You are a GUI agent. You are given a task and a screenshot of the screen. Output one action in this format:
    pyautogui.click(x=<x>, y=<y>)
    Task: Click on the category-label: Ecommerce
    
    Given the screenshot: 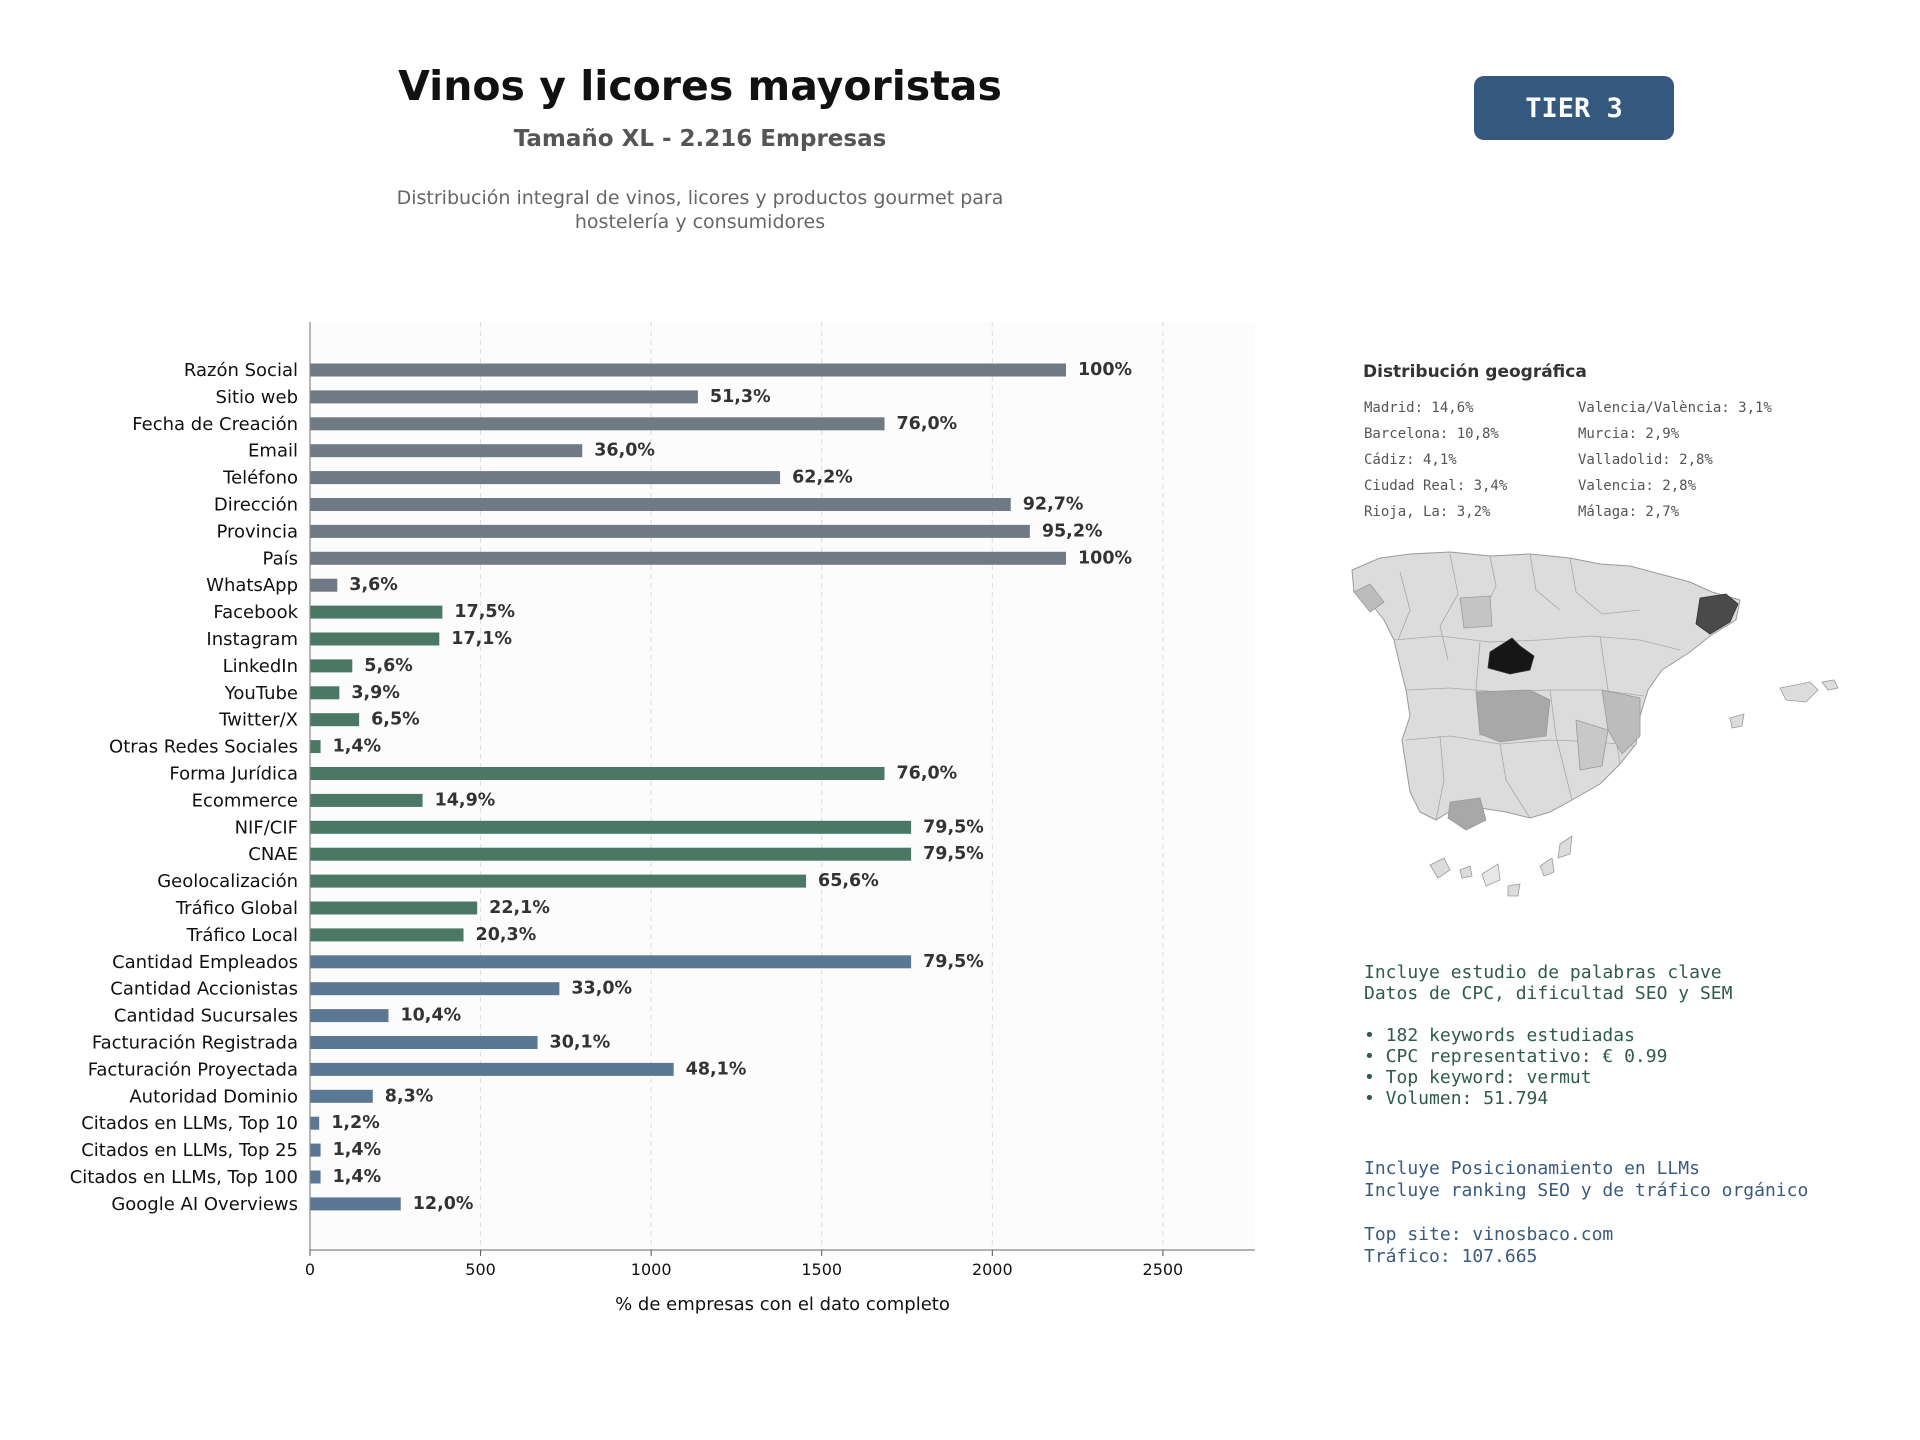 What is the action you would take?
    pyautogui.click(x=245, y=800)
    